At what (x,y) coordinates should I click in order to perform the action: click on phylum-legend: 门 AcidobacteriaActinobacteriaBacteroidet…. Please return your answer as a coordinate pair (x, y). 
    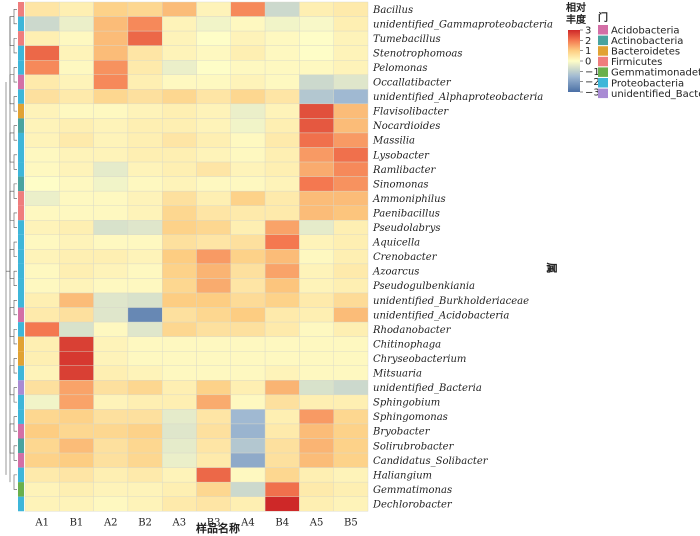
    Looking at the image, I should click on (649, 55).